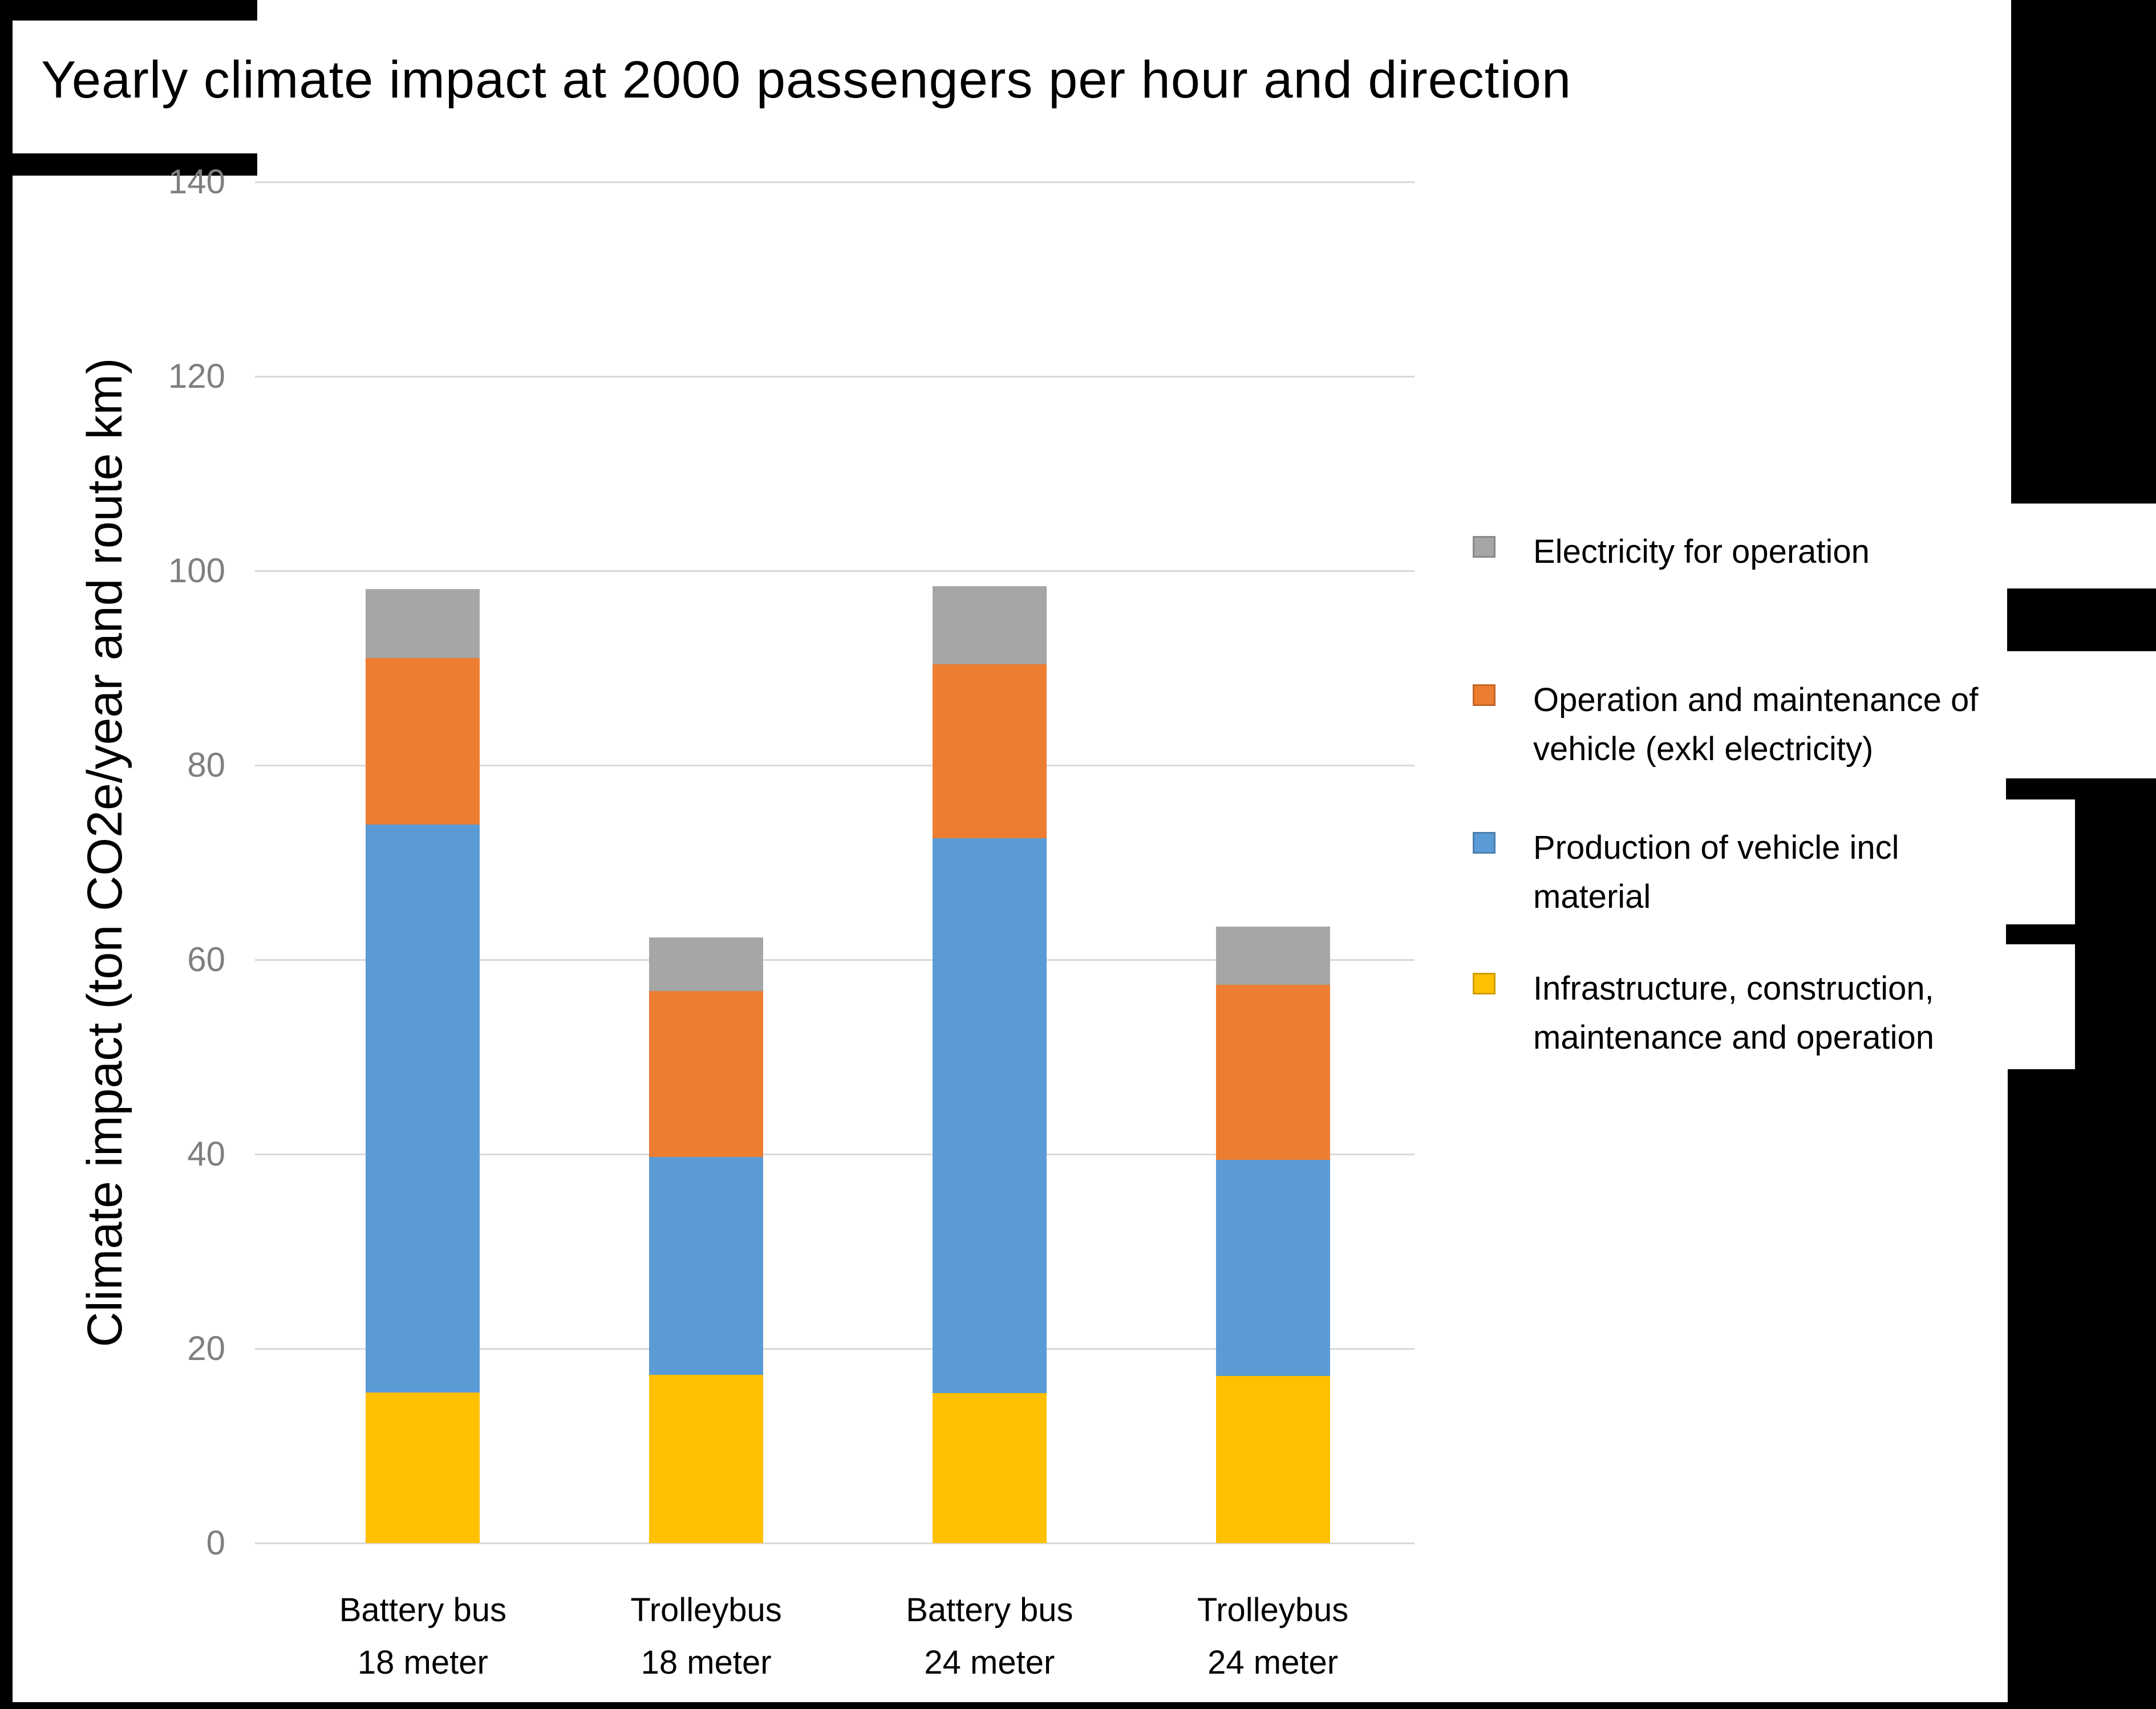 This screenshot has height=1709, width=2156. What do you see at coordinates (197, 570) in the screenshot?
I see `y-tick-label-100: 100` at bounding box center [197, 570].